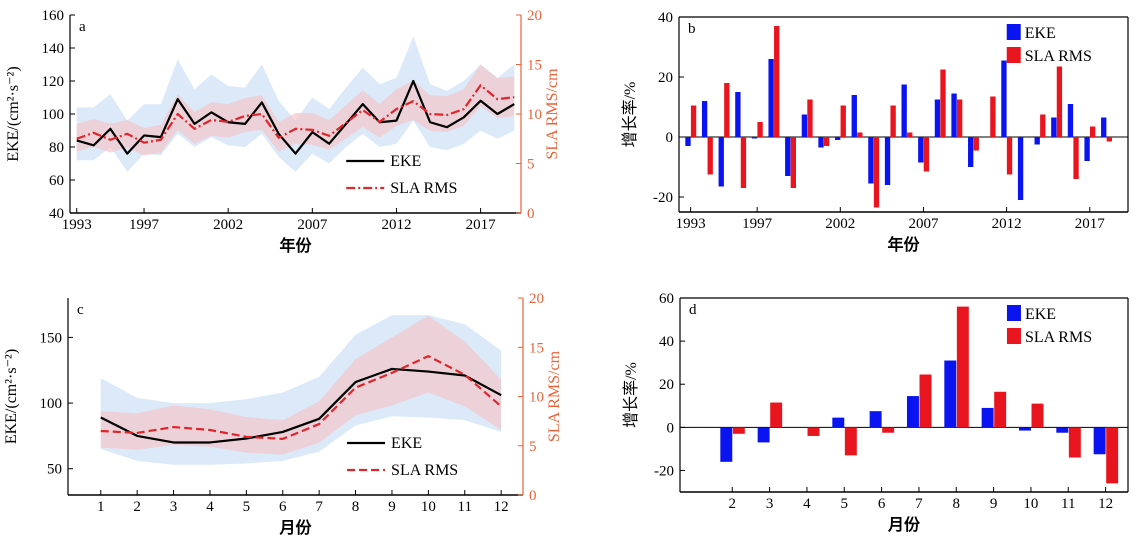 The height and width of the screenshot is (550, 1136). What do you see at coordinates (428, 507) in the screenshot?
I see `x-tick-label: 10` at bounding box center [428, 507].